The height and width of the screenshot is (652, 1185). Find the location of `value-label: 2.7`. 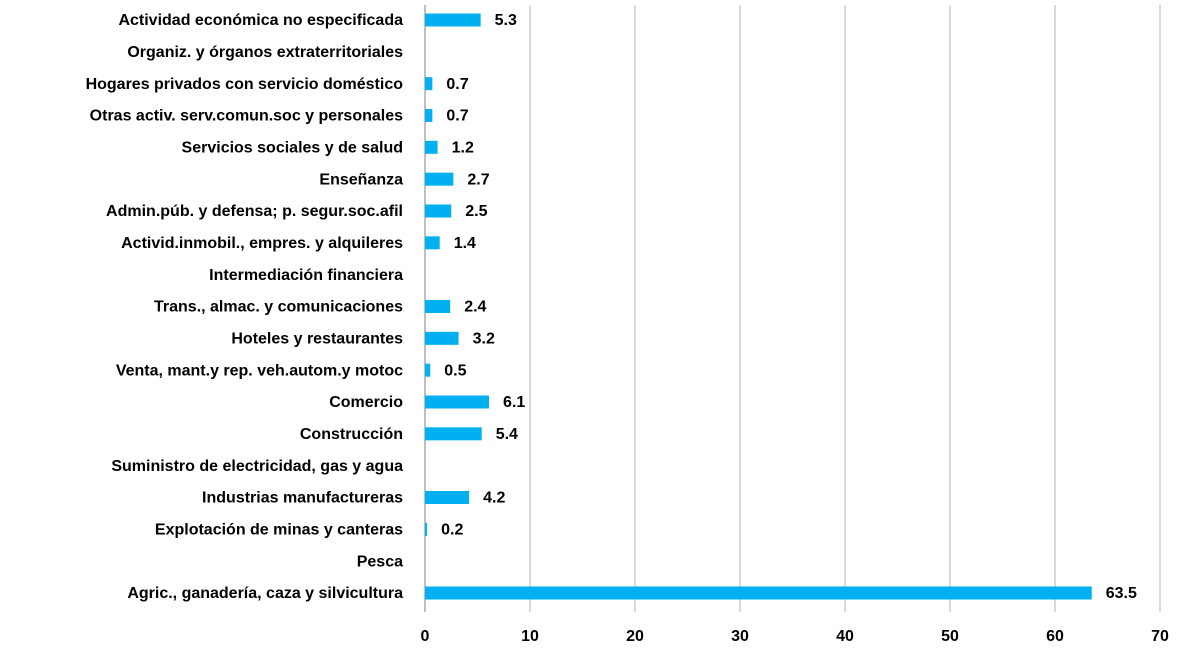

value-label: 2.7 is located at coordinates (478, 179).